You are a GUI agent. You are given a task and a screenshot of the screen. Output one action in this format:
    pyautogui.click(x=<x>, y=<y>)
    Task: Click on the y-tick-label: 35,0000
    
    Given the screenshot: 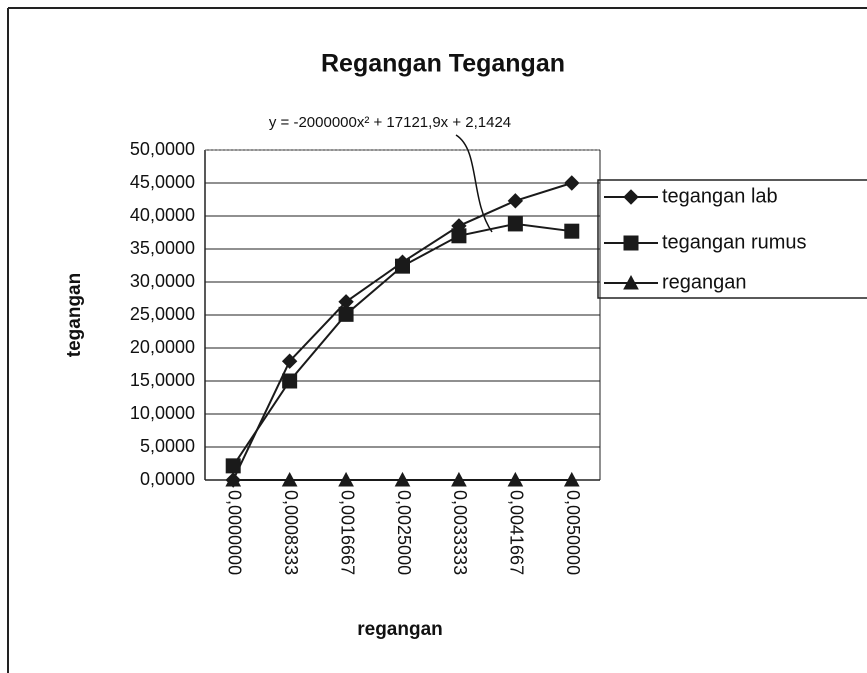 What is the action you would take?
    pyautogui.click(x=162, y=248)
    